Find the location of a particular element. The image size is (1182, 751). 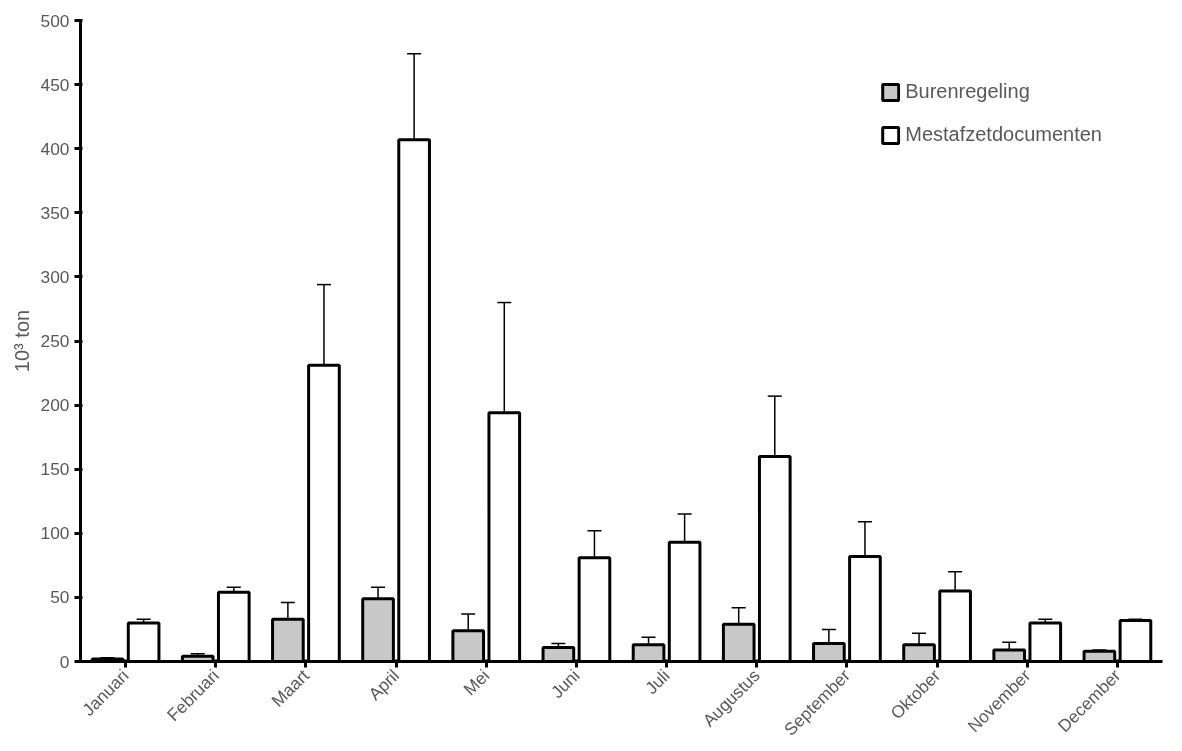

y-axis-title: 10³ ton is located at coordinates (21, 341).